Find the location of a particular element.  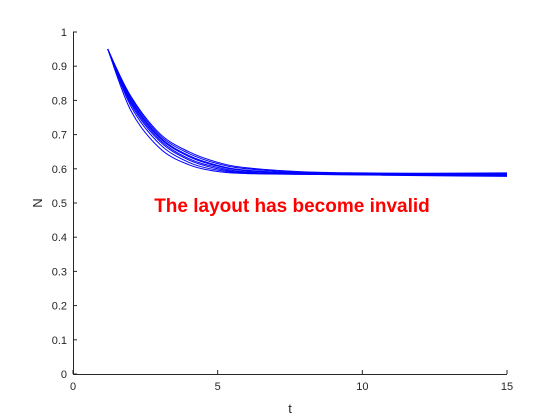

y-tick-label: 0.6 is located at coordinates (59, 170).